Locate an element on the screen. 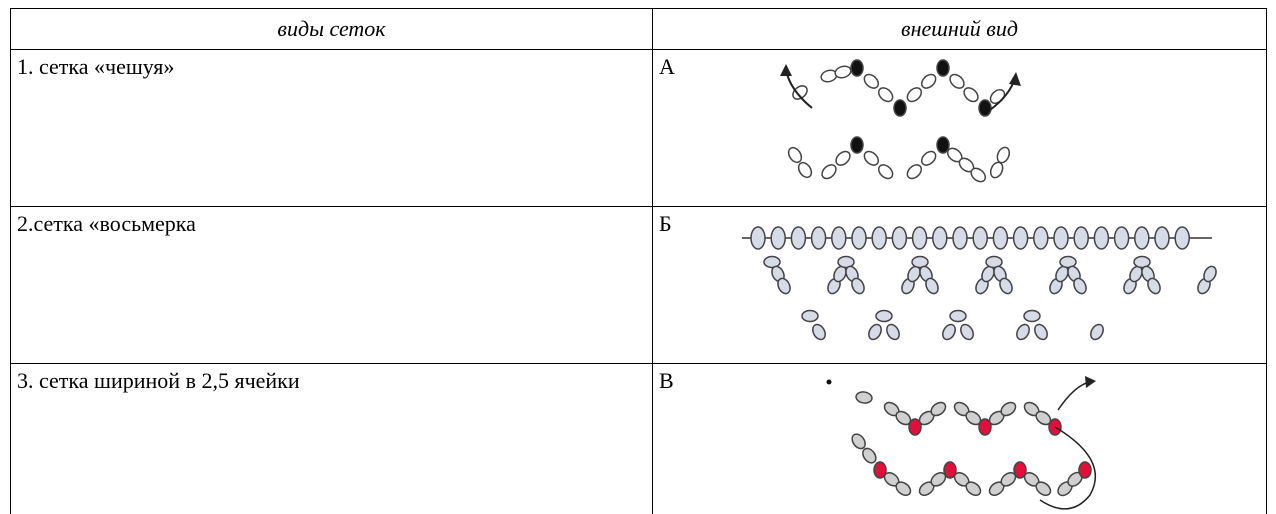  header-cell: виды сеток is located at coordinates (331, 29).